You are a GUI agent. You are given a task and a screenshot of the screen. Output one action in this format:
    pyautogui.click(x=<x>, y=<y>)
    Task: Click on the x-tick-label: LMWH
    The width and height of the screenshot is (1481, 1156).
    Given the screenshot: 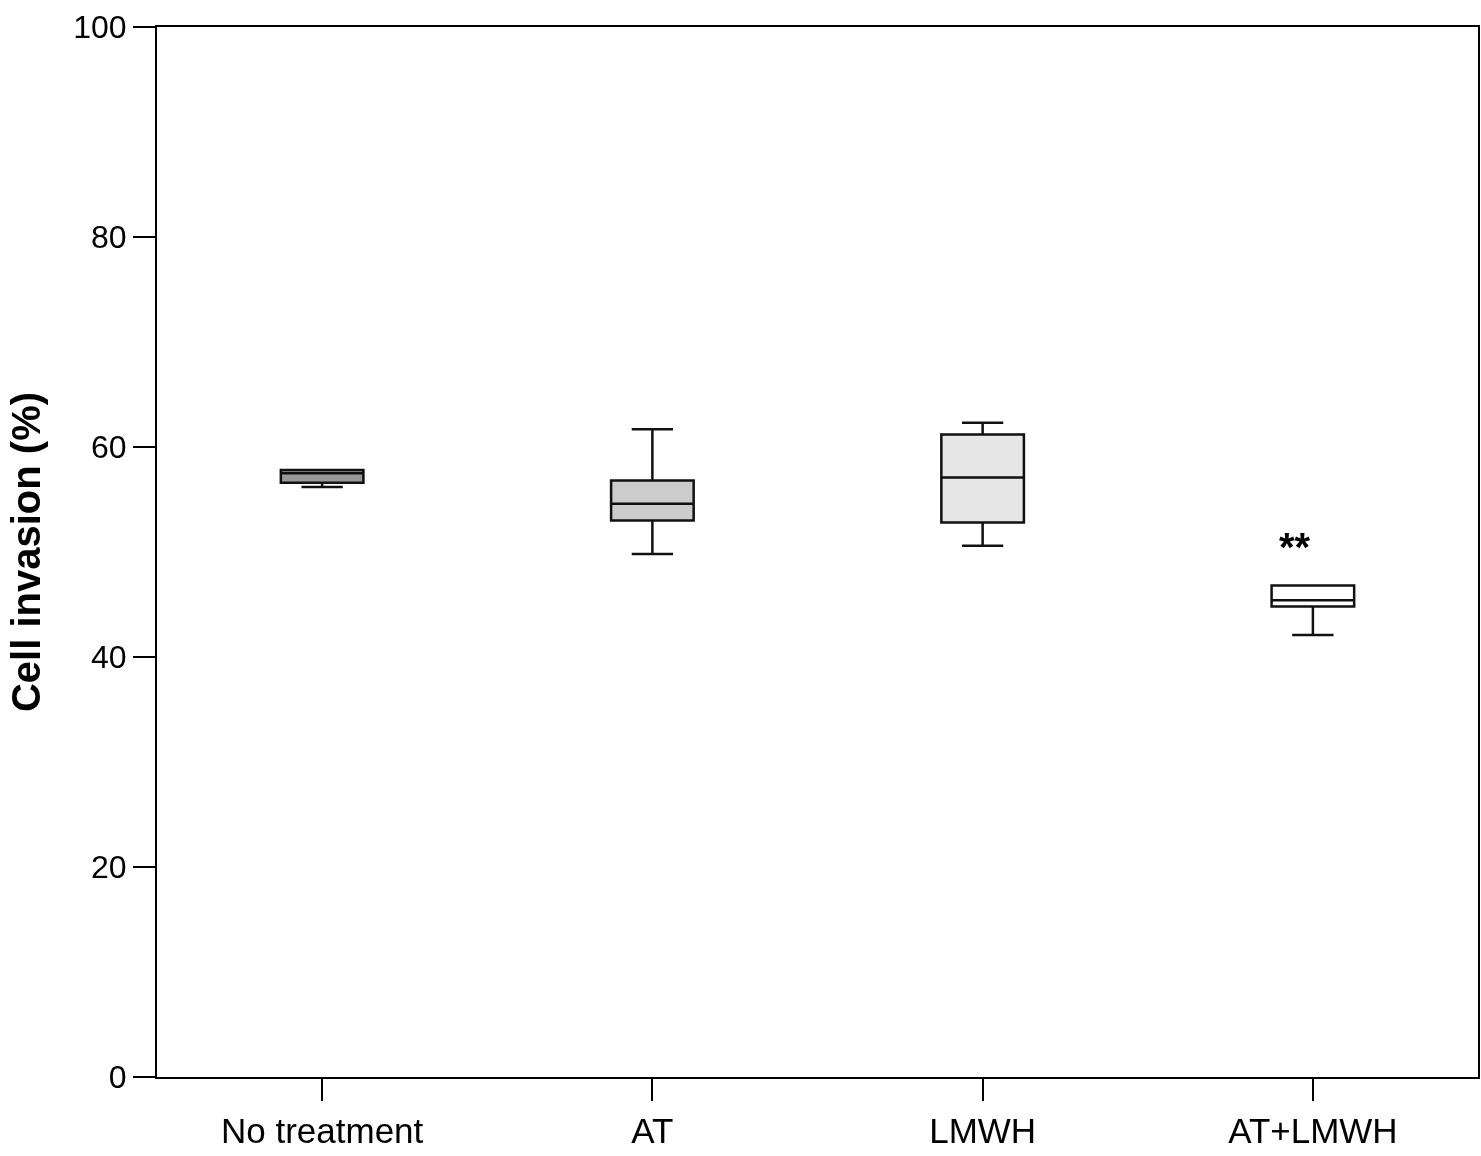 What is the action you would take?
    pyautogui.click(x=983, y=1130)
    